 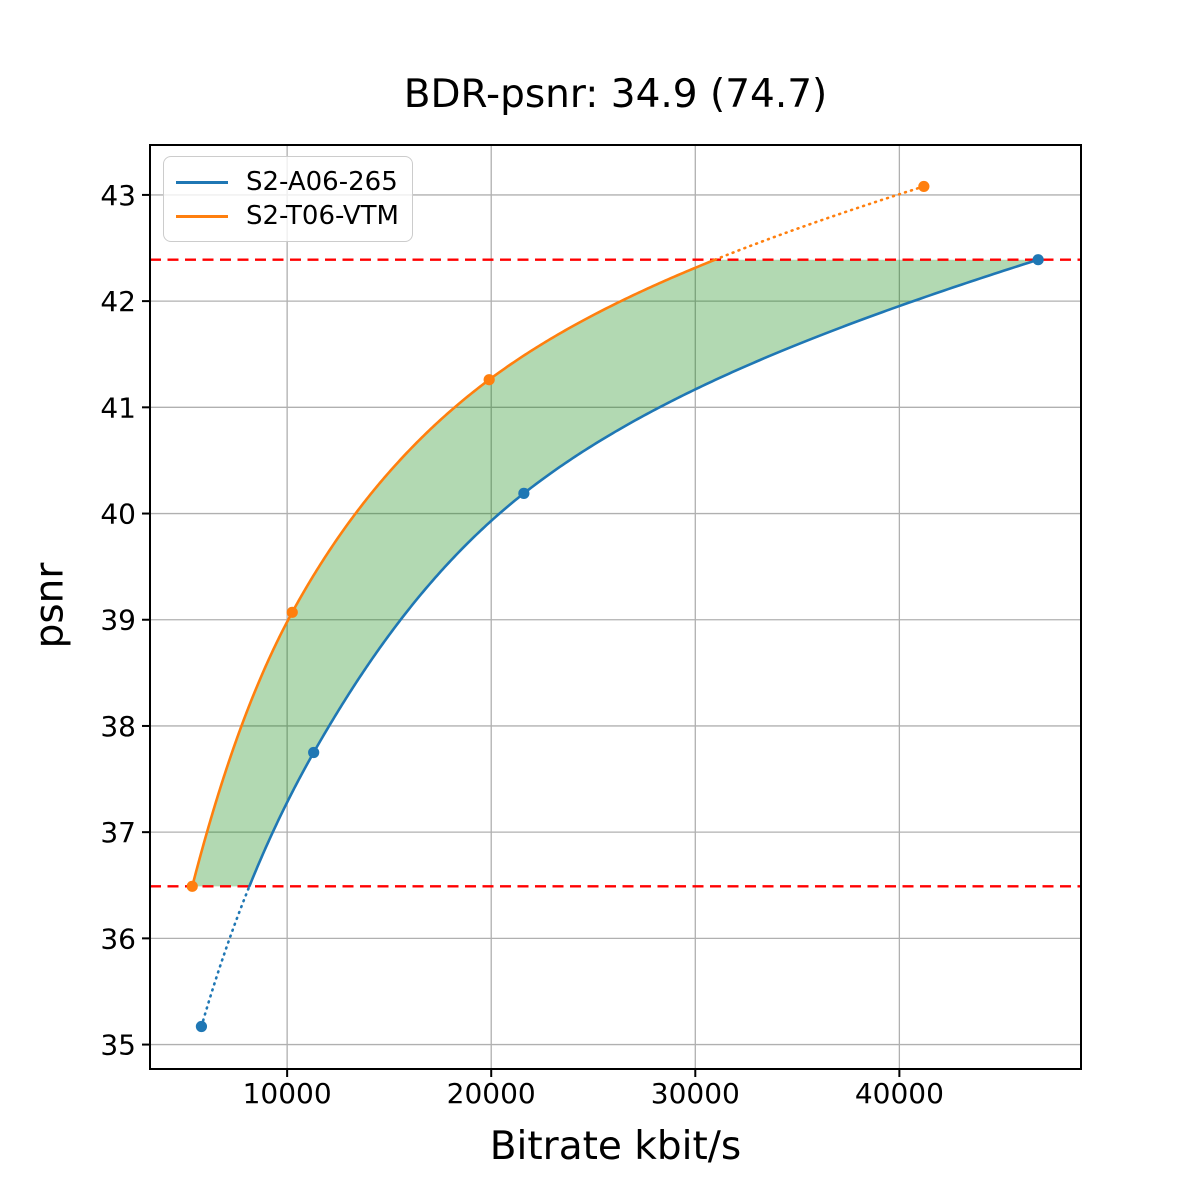 What do you see at coordinates (118, 195) in the screenshot?
I see `y-tick-label: 43` at bounding box center [118, 195].